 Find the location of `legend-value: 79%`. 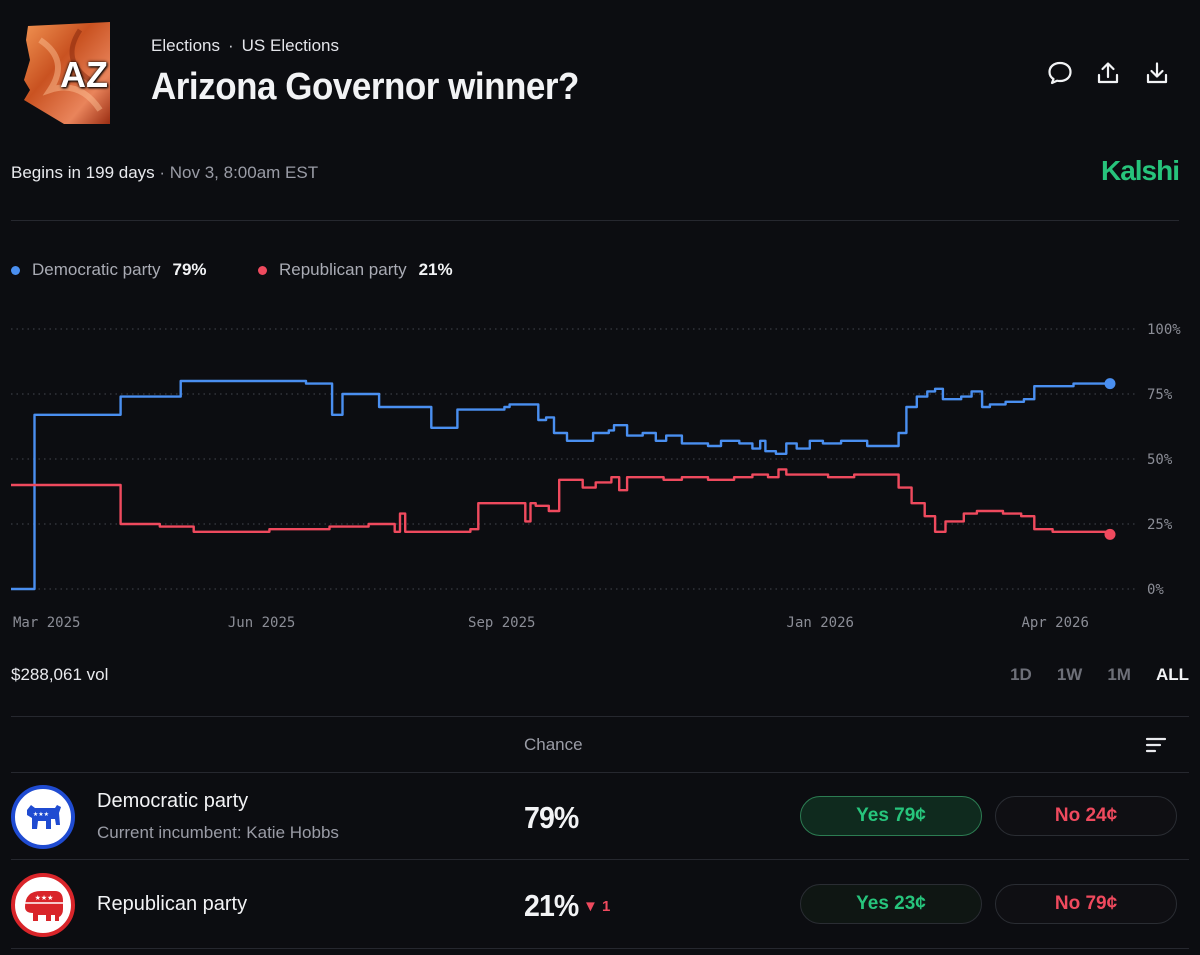

legend-value: 79% is located at coordinates (189, 269).